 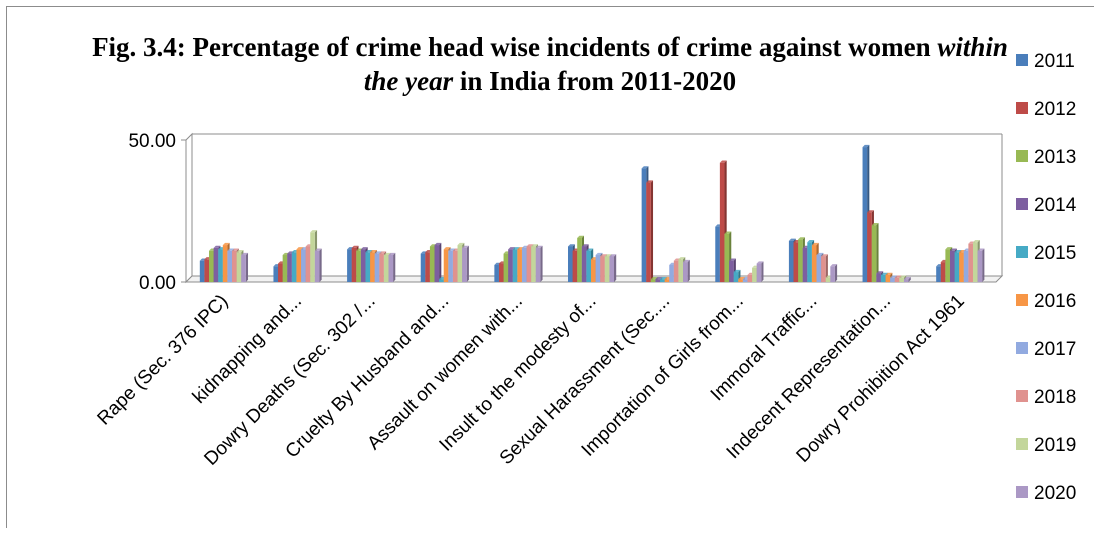 I want to click on y-tick-label: 50.00, so click(x=152, y=141).